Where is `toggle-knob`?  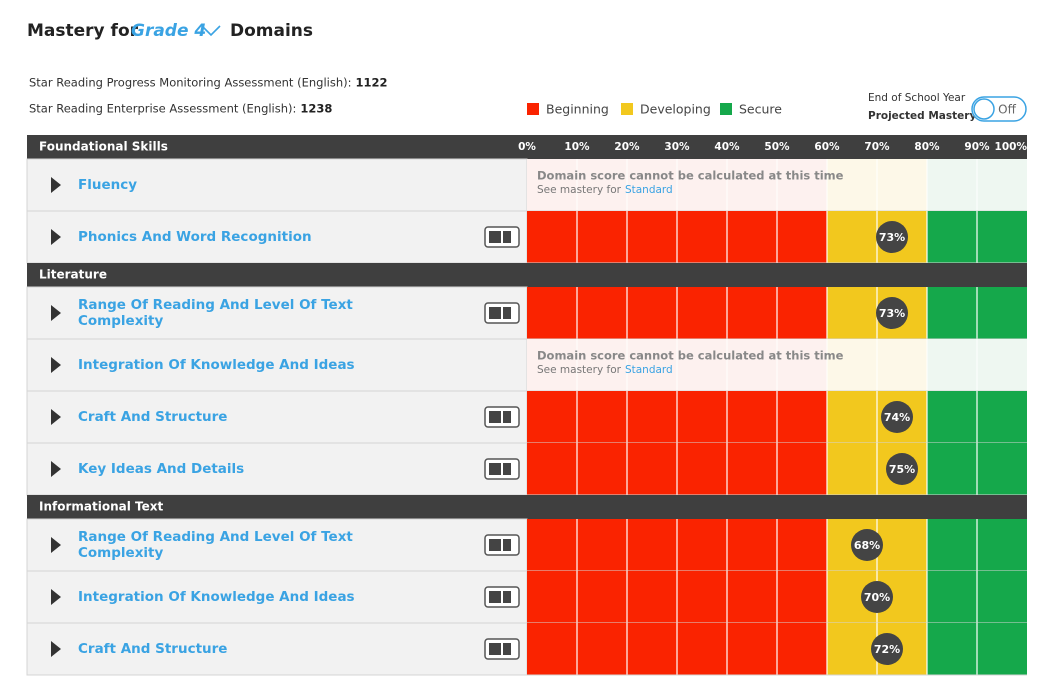
toggle-knob is located at coordinates (984, 109).